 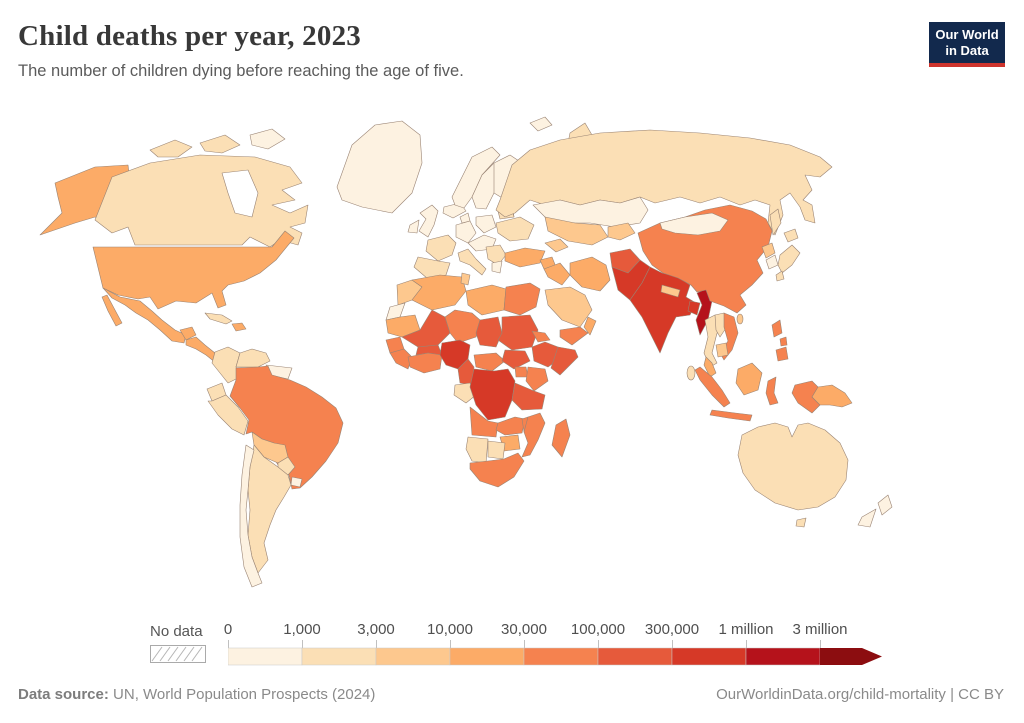 I want to click on country-south-sudan, so click(x=516, y=359).